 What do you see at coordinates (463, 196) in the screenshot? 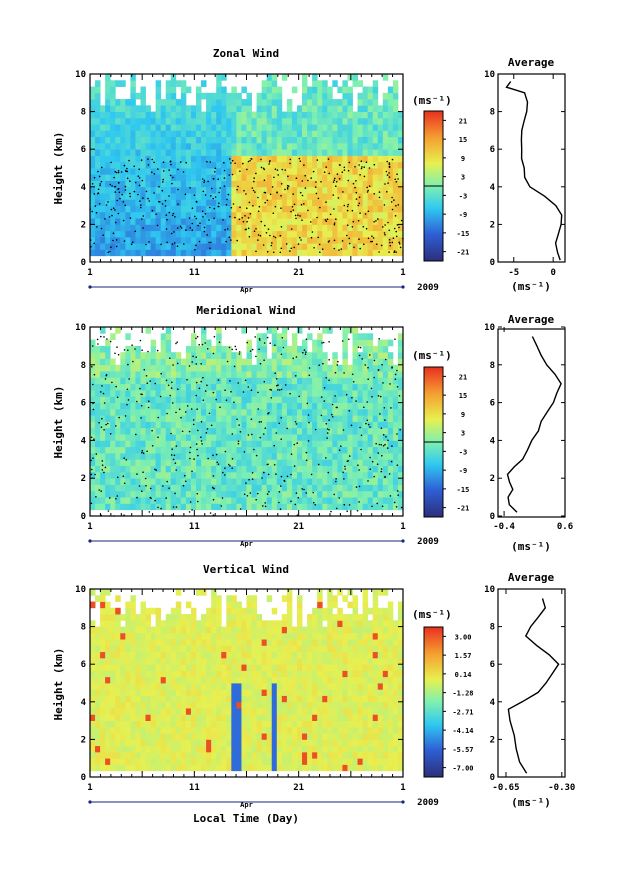
I see `colorbar-tick-label: -3` at bounding box center [463, 196].